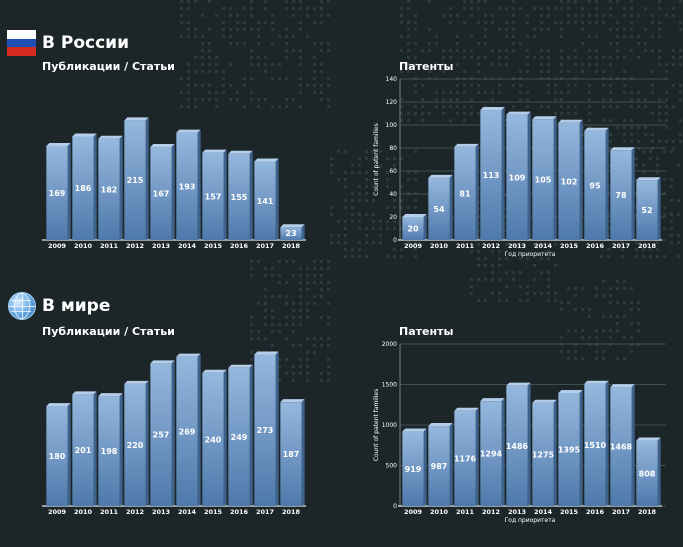 This screenshot has width=683, height=547. What do you see at coordinates (517, 512) in the screenshot?
I see `x-tick-label: 2013` at bounding box center [517, 512].